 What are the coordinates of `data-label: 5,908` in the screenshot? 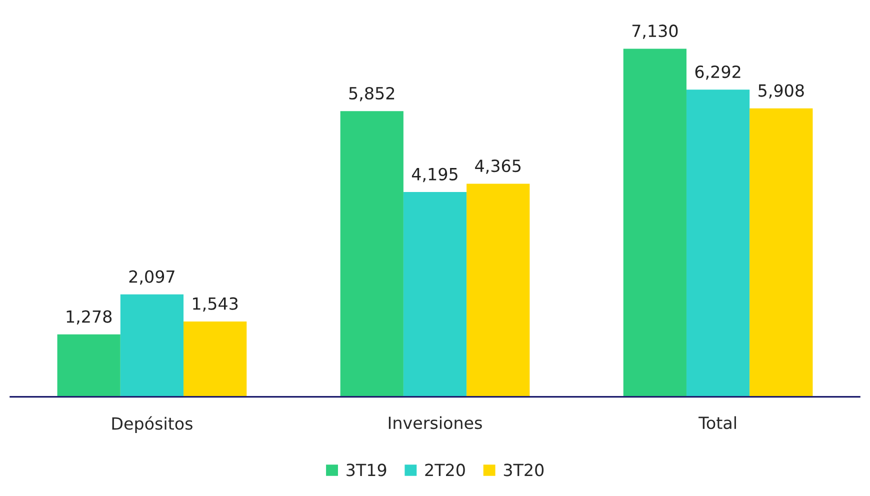 It's located at (781, 91).